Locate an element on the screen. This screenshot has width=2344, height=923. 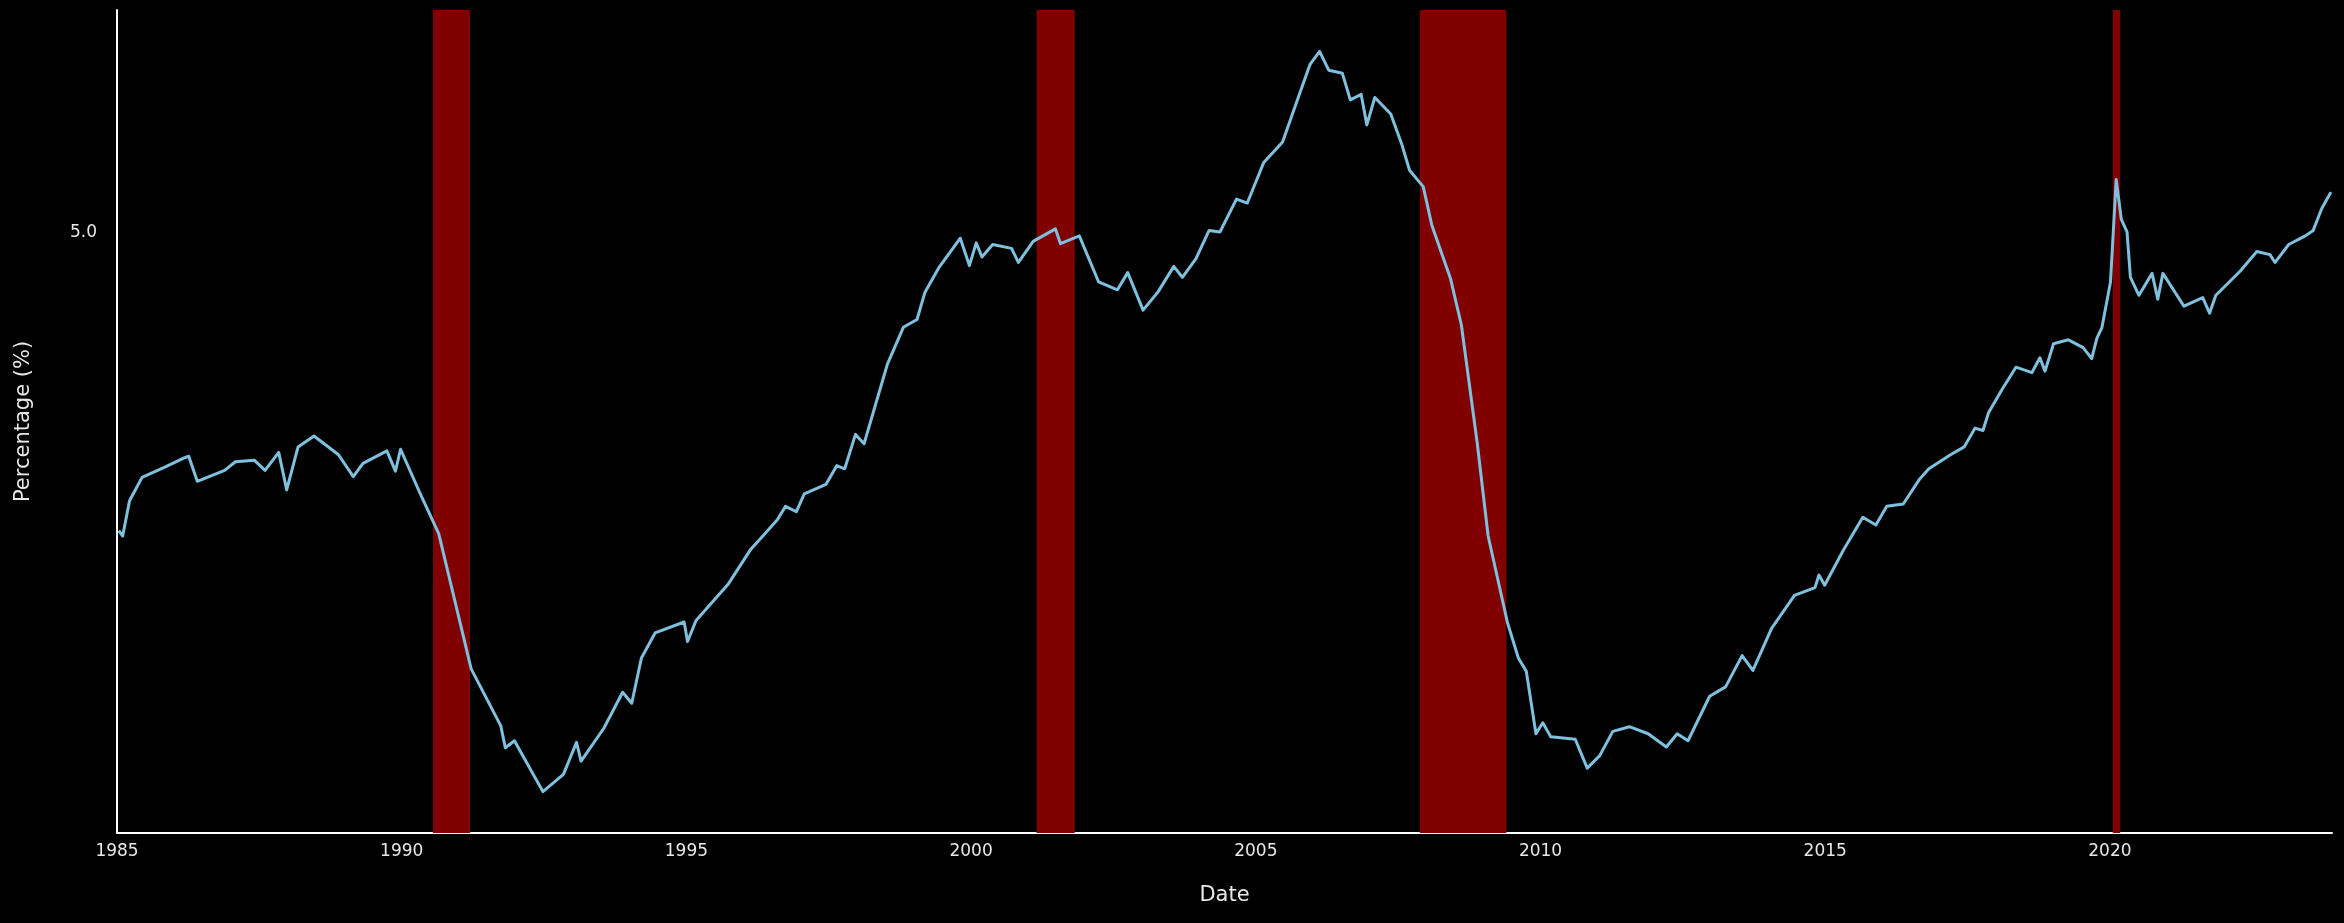
x-tick-label: 2000 is located at coordinates (971, 849).